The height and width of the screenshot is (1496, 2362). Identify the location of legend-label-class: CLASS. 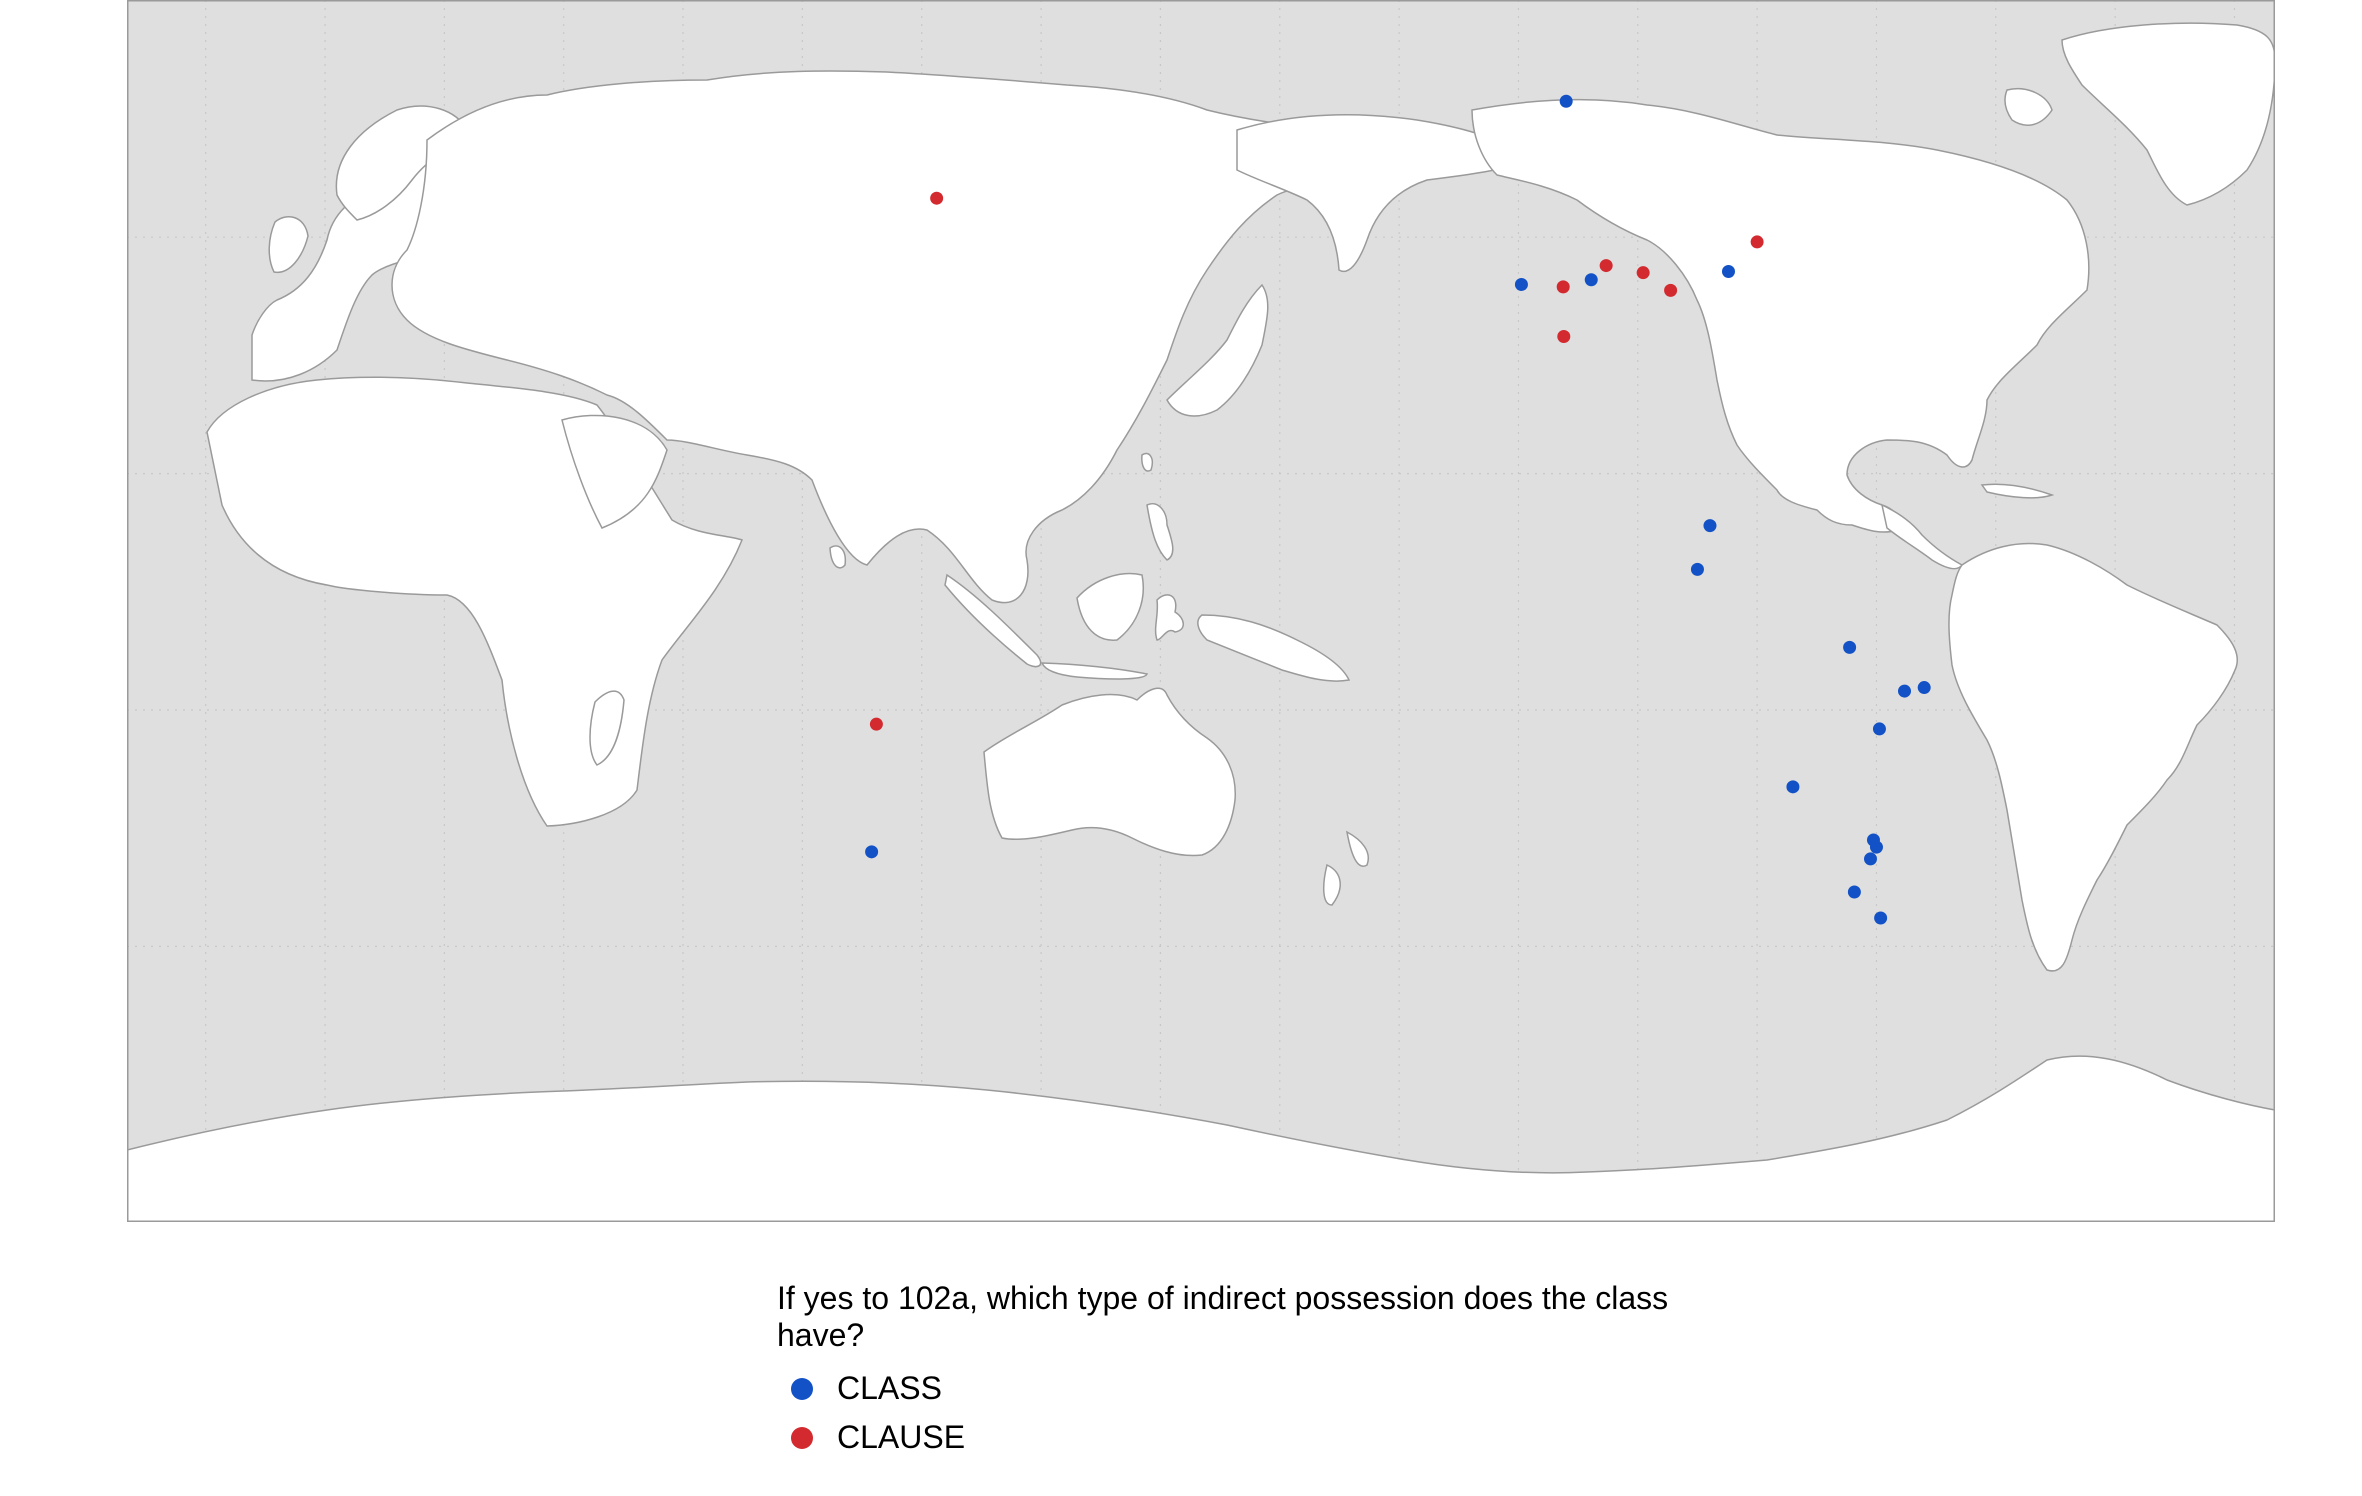
(889, 1388).